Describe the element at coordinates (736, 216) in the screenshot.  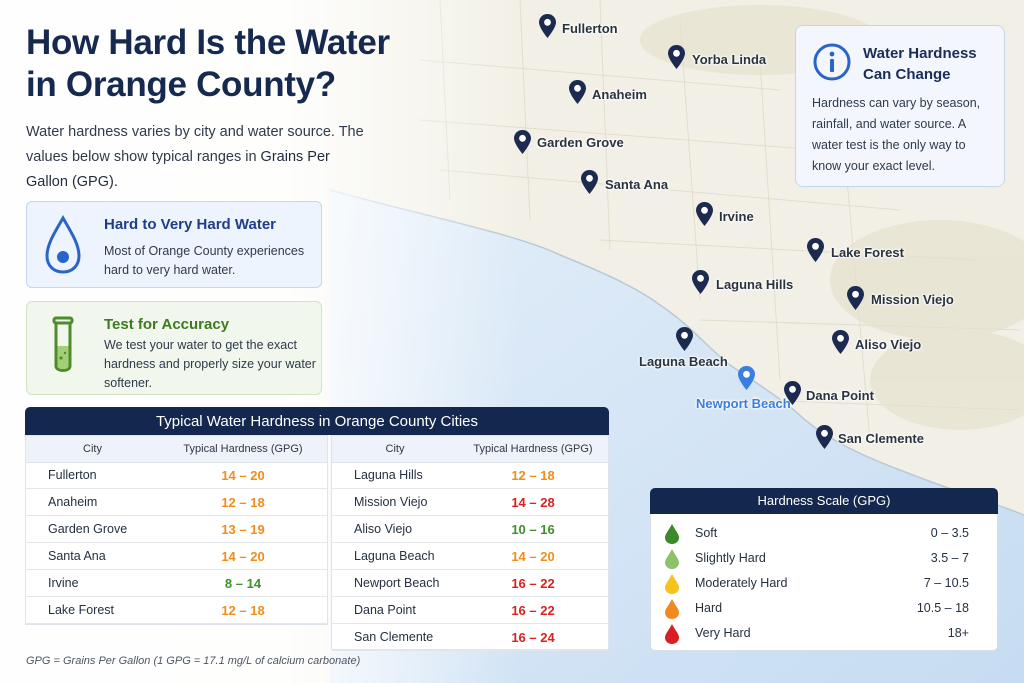
I see `map-pin-label: Irvine` at that location.